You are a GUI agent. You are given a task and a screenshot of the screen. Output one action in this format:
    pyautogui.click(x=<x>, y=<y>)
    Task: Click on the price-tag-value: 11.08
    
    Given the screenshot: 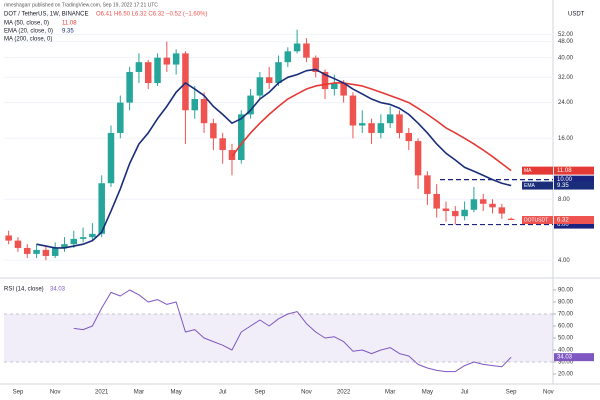 What is the action you would take?
    pyautogui.click(x=564, y=171)
    